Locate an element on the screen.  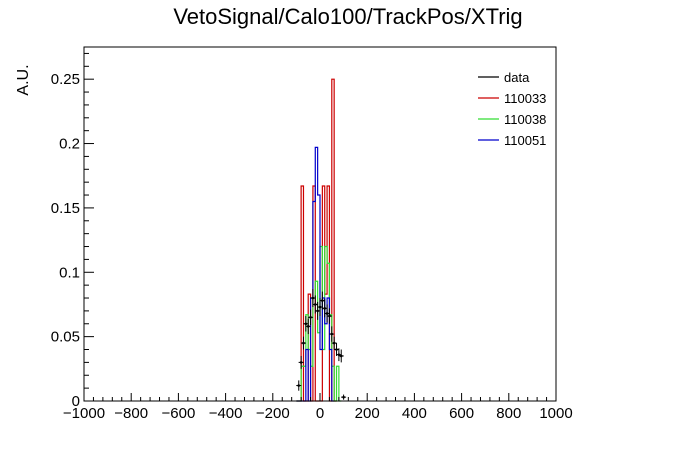
series-110033-histogram is located at coordinates (316, 240).